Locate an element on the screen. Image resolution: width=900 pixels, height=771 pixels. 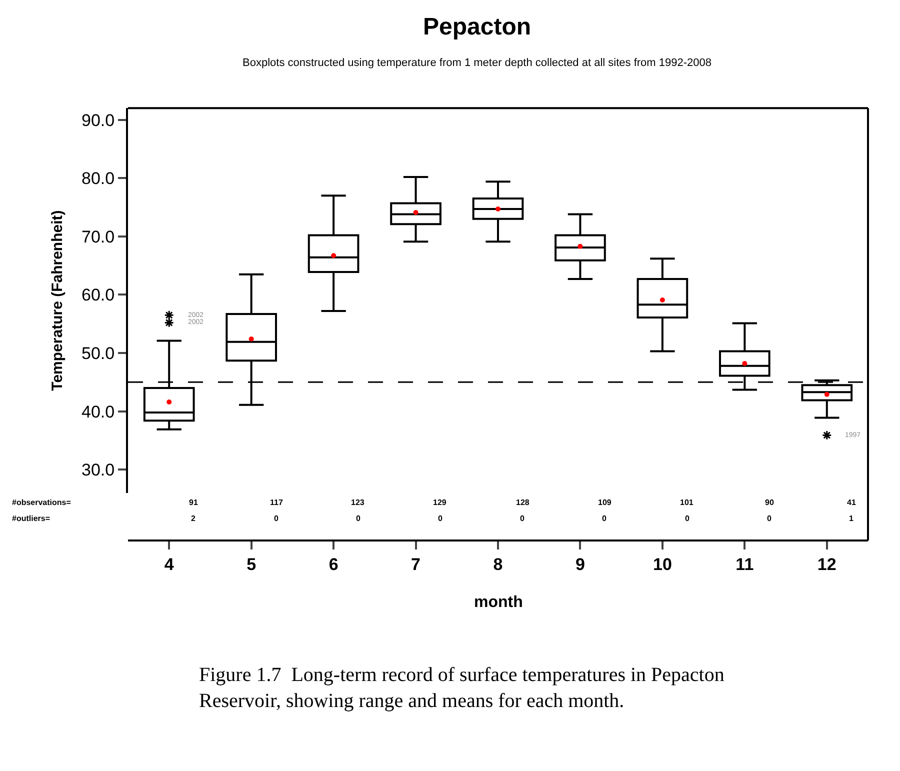
y-tick-label: 80.0 is located at coordinates (98, 178).